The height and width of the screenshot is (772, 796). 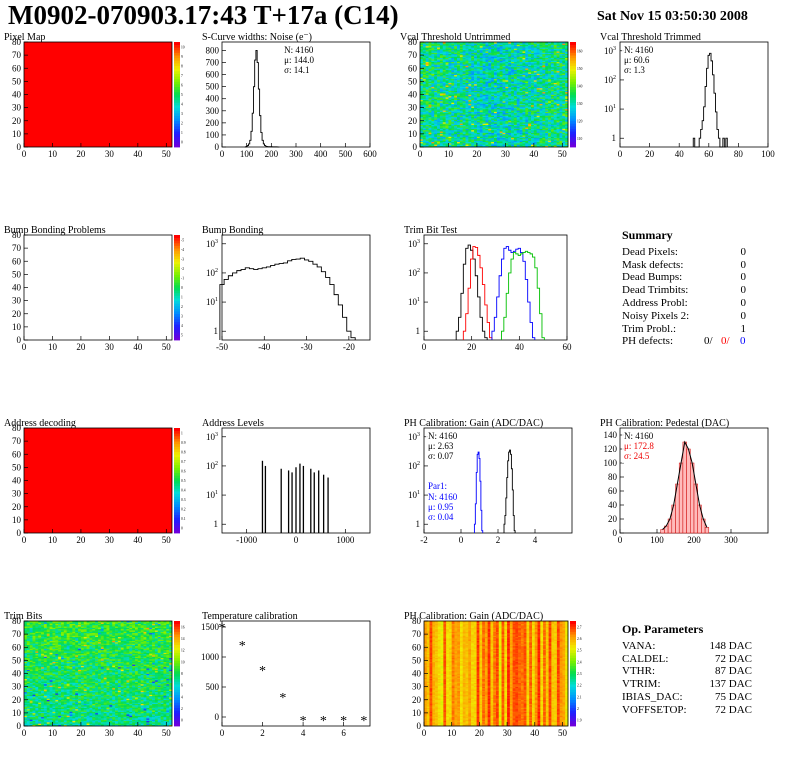 I want to click on x-tick-label: 10, so click(x=53, y=154).